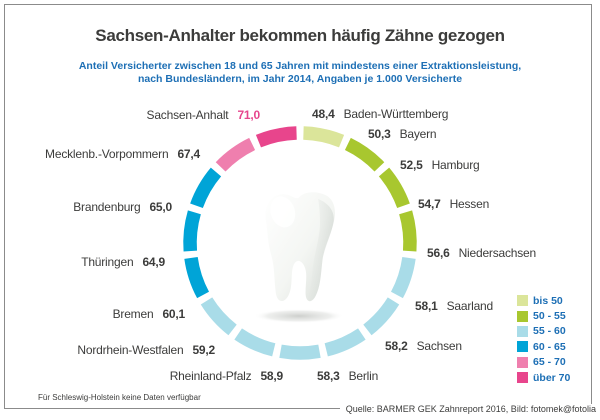 This screenshot has height=420, width=600. Describe the element at coordinates (300, 352) in the screenshot. I see `ring-segment-berlin` at that location.